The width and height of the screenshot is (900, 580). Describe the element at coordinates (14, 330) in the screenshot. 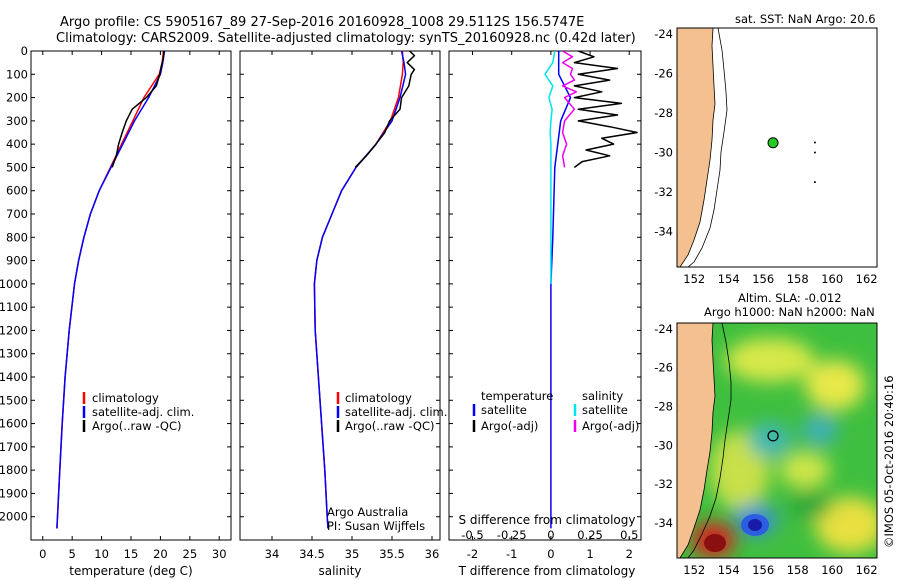

I see `y-tick-label: 1200` at that location.